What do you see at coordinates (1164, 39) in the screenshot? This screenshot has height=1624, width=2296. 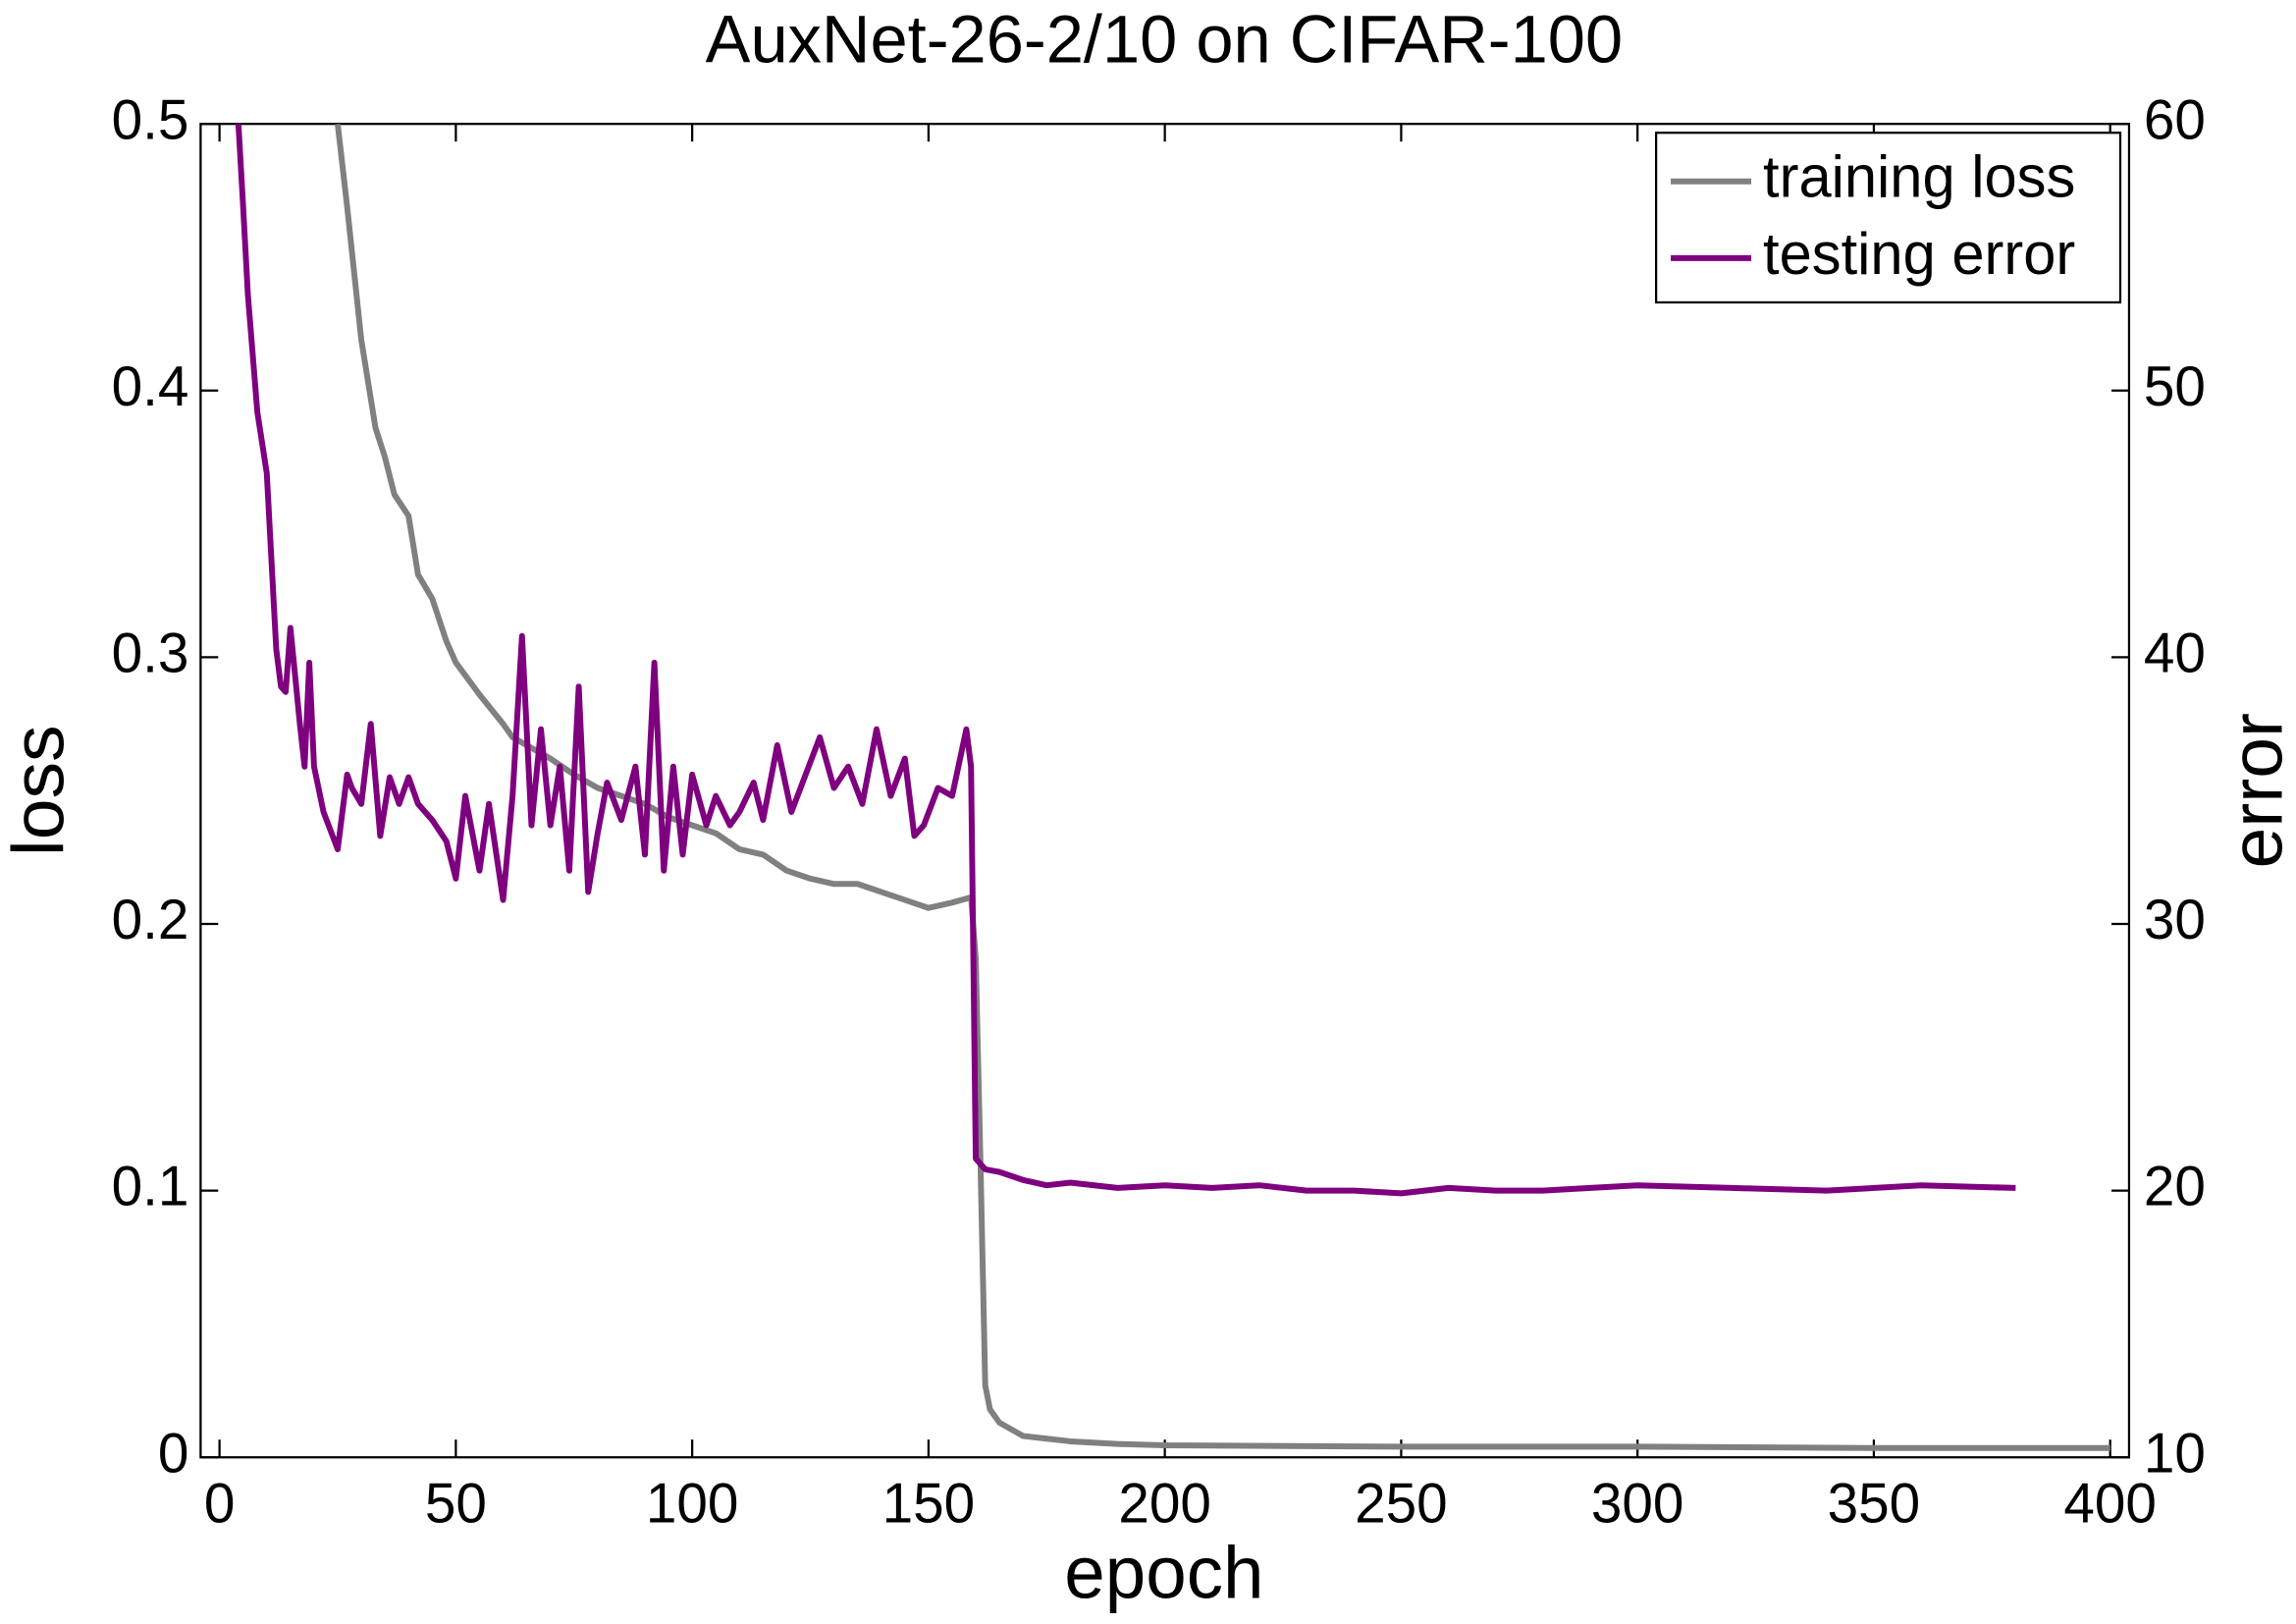 I see `chart-title: AuxNet-26-2/10 on CIFAR-100` at bounding box center [1164, 39].